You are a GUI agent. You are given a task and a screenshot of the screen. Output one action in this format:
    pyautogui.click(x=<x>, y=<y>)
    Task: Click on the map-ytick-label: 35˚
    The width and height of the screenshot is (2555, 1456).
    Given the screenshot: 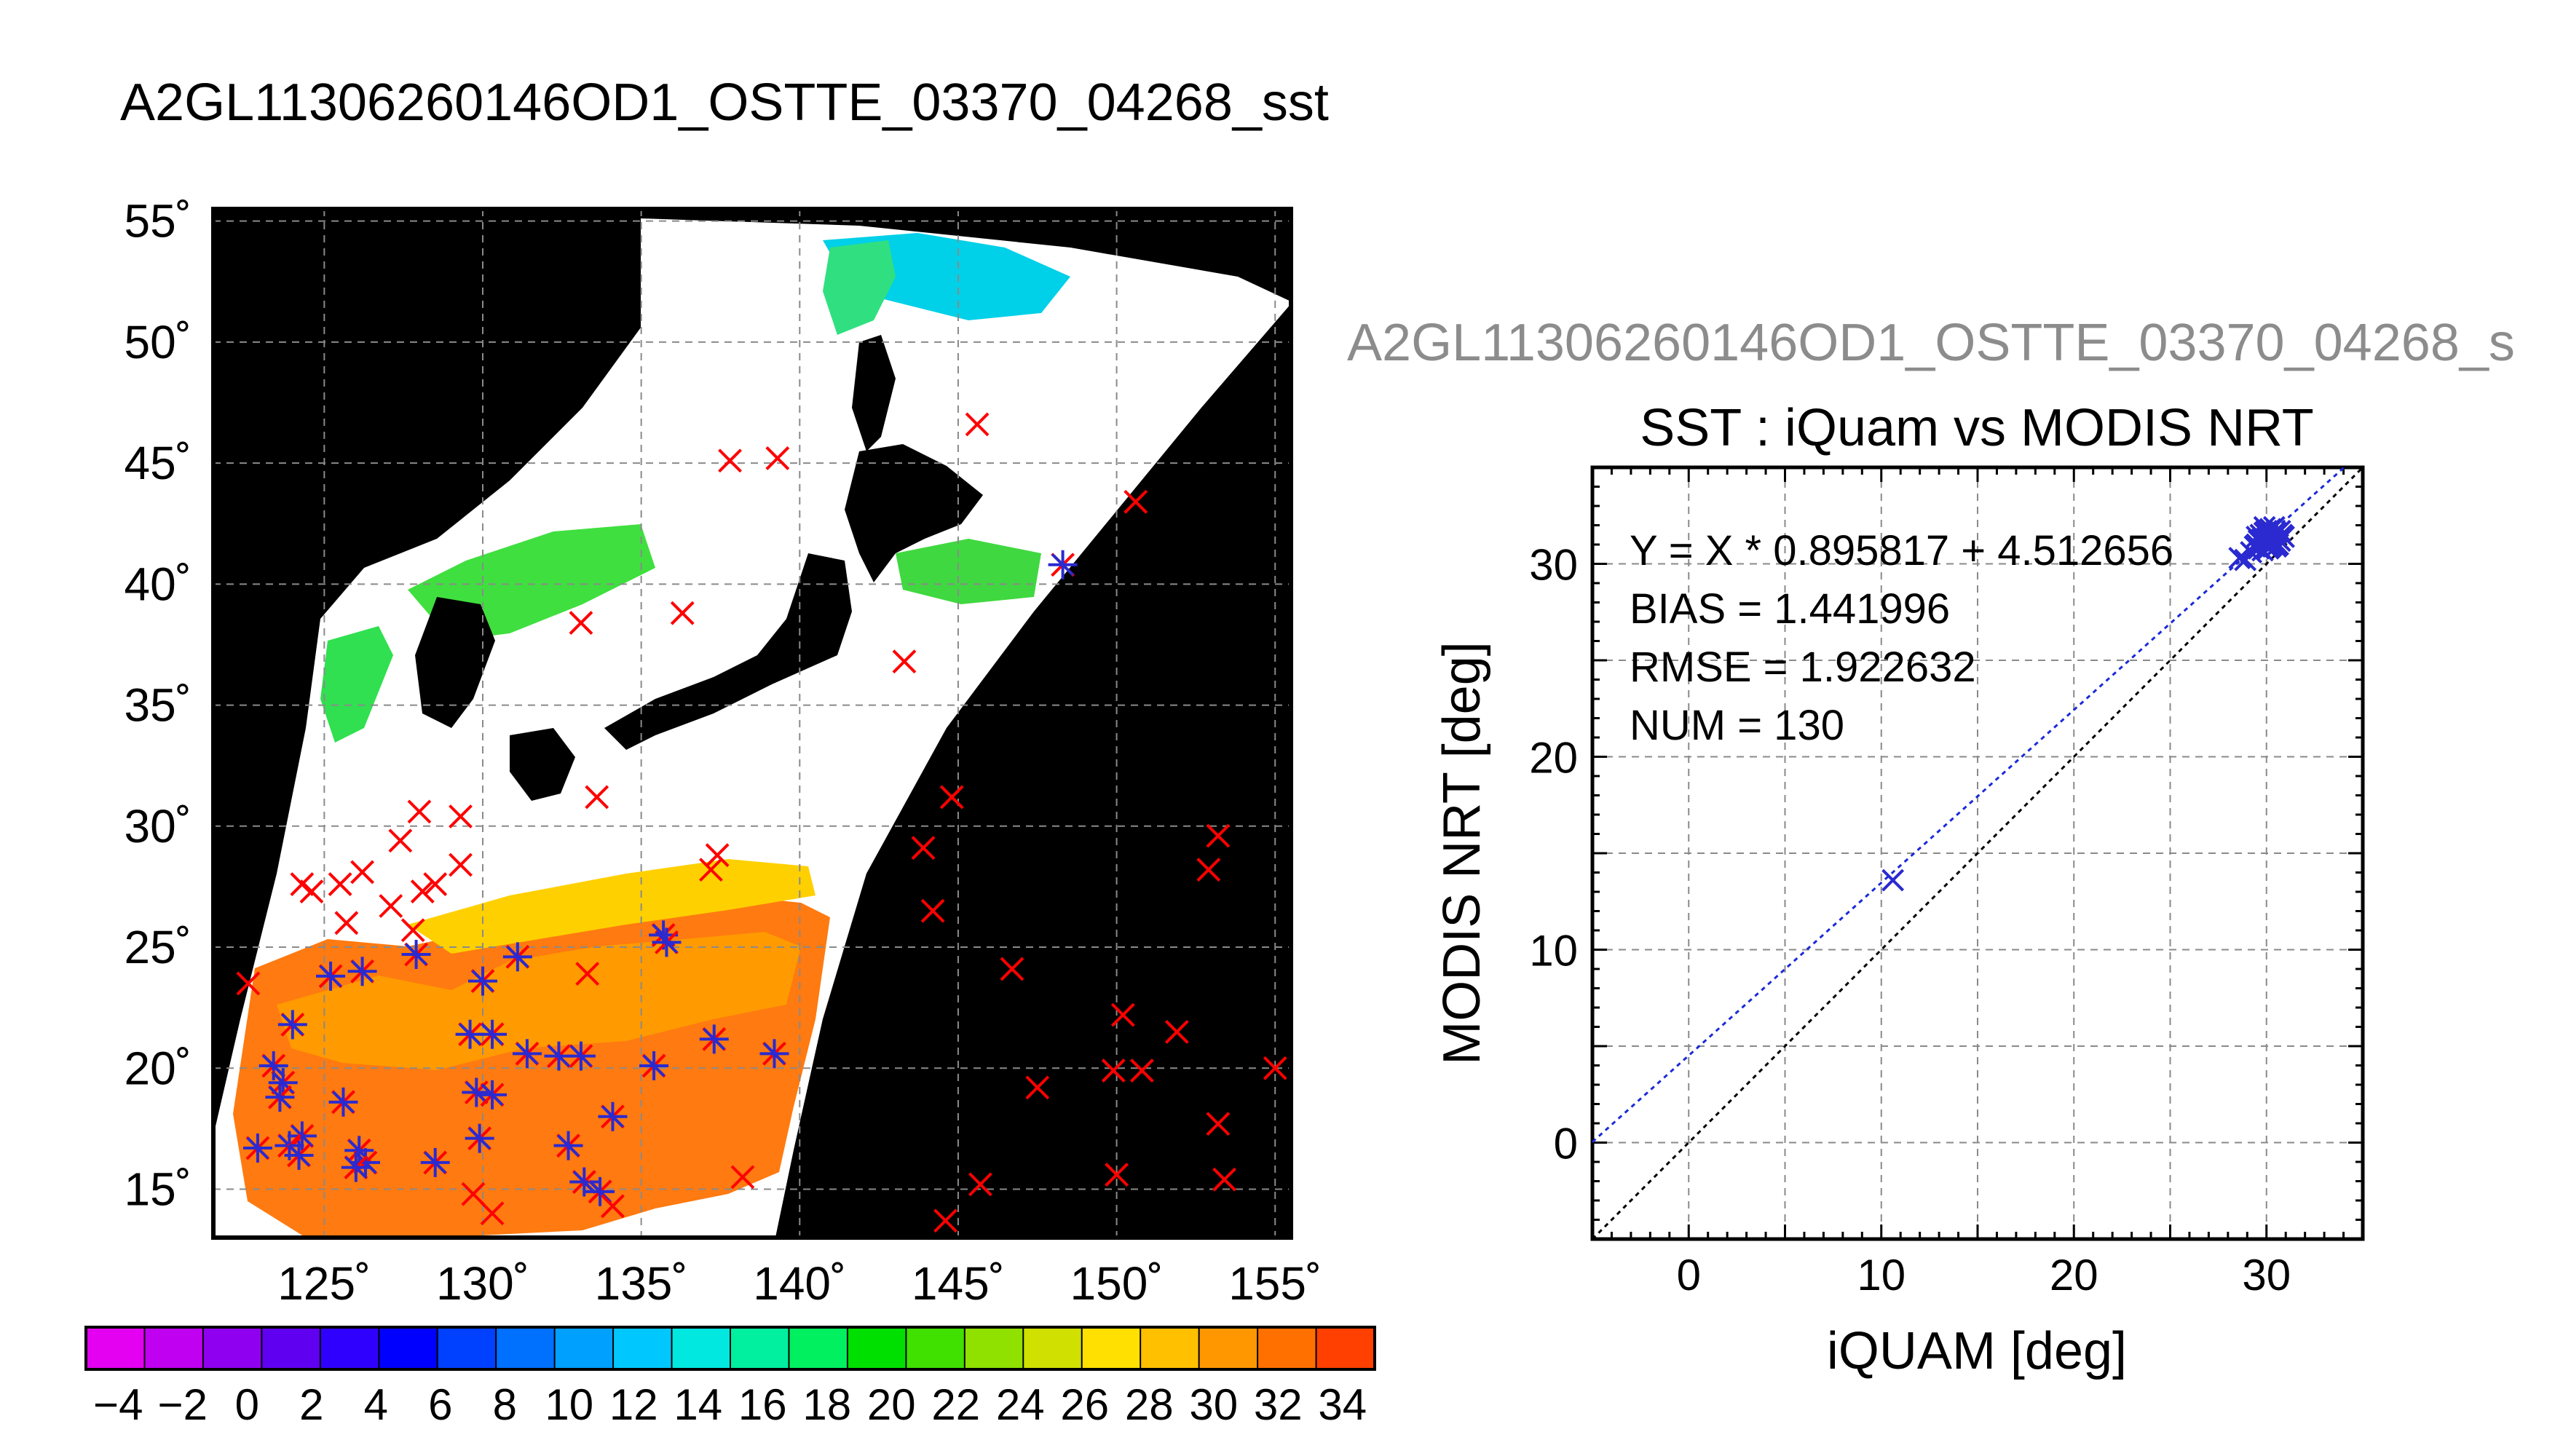 What is the action you would take?
    pyautogui.click(x=158, y=705)
    